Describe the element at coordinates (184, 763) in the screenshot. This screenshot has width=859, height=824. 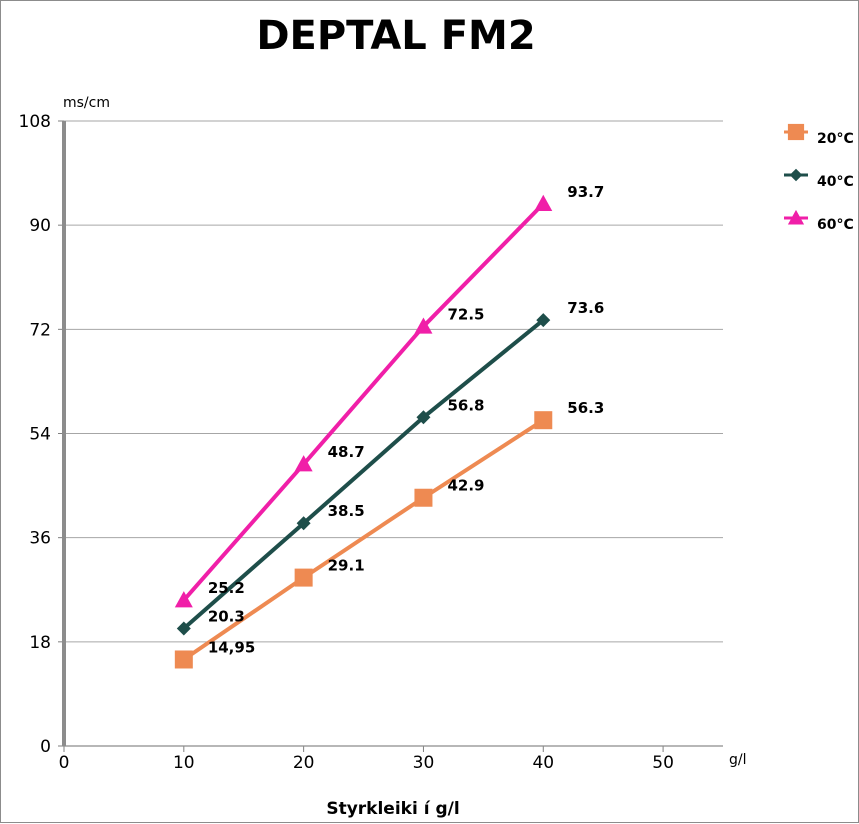
I see `x-tick-label: 10` at that location.